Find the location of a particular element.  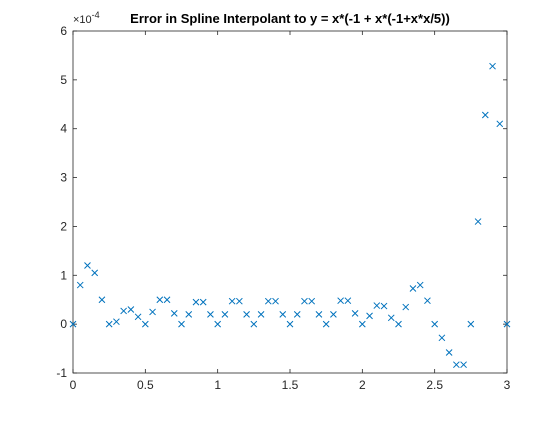

y-tick-label: 1 is located at coordinates (63, 275).